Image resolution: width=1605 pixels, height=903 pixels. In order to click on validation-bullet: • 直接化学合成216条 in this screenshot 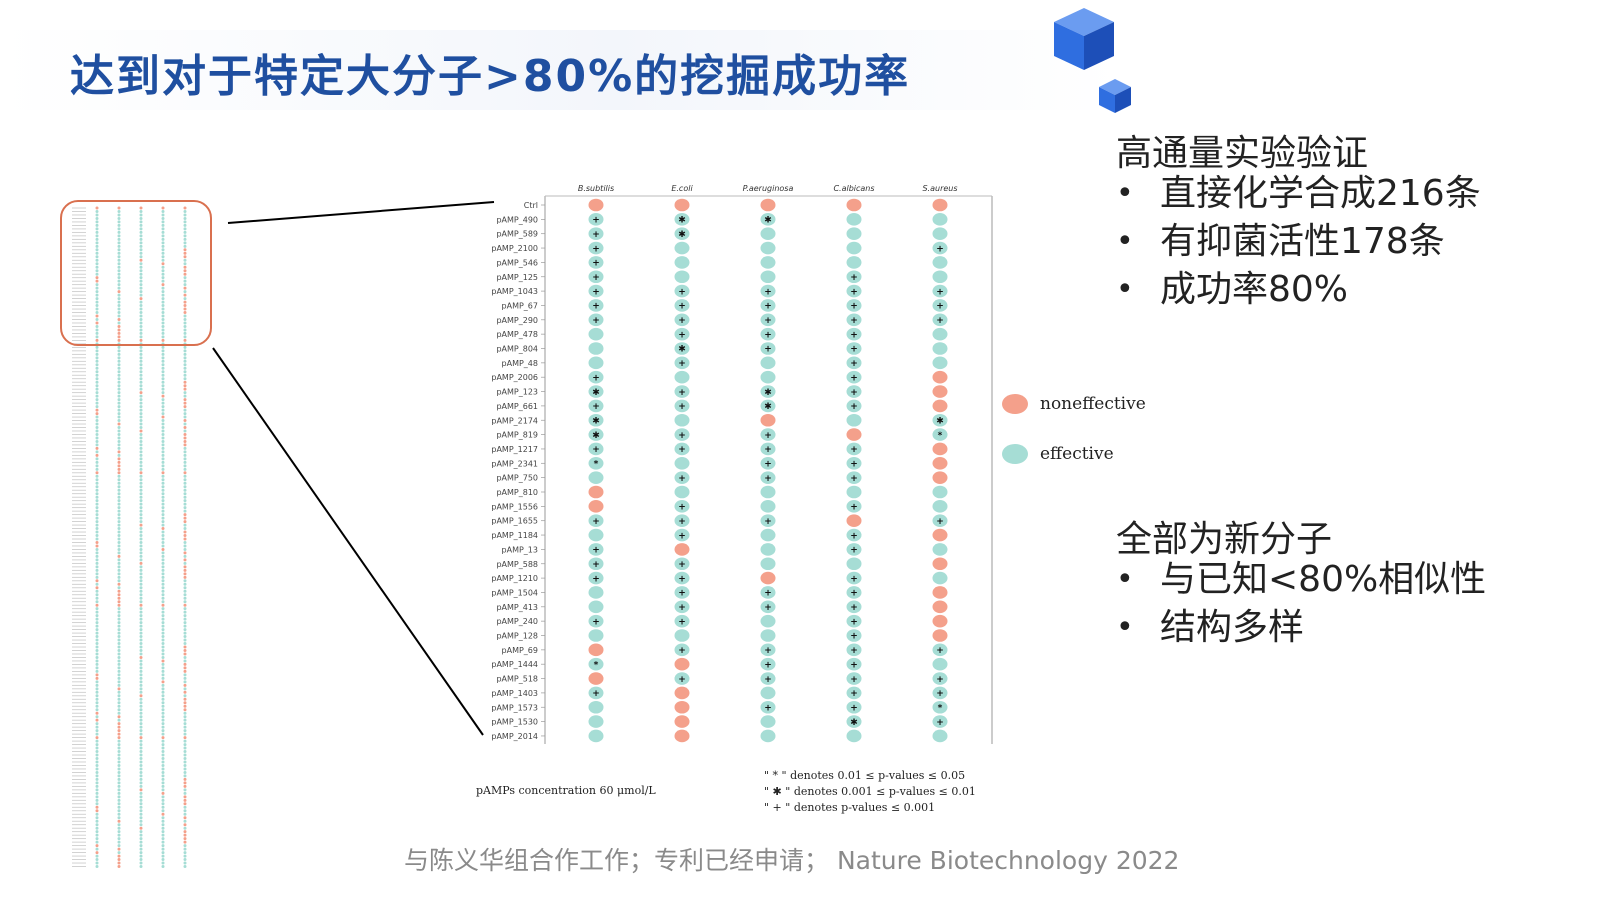, I will do `click(1298, 194)`.